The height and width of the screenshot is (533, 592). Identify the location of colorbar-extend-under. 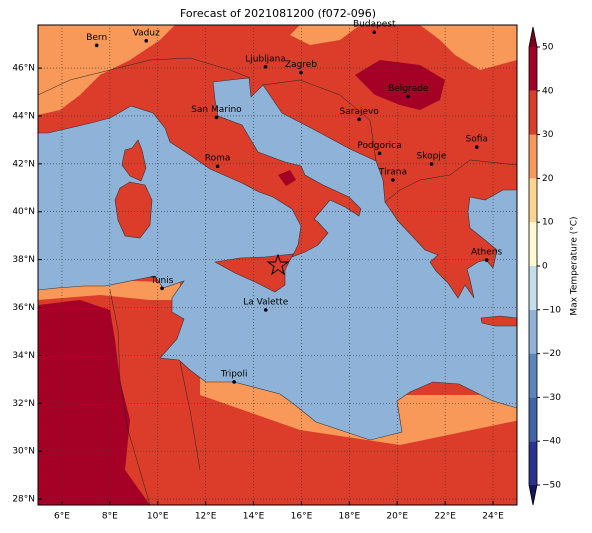
(533, 495).